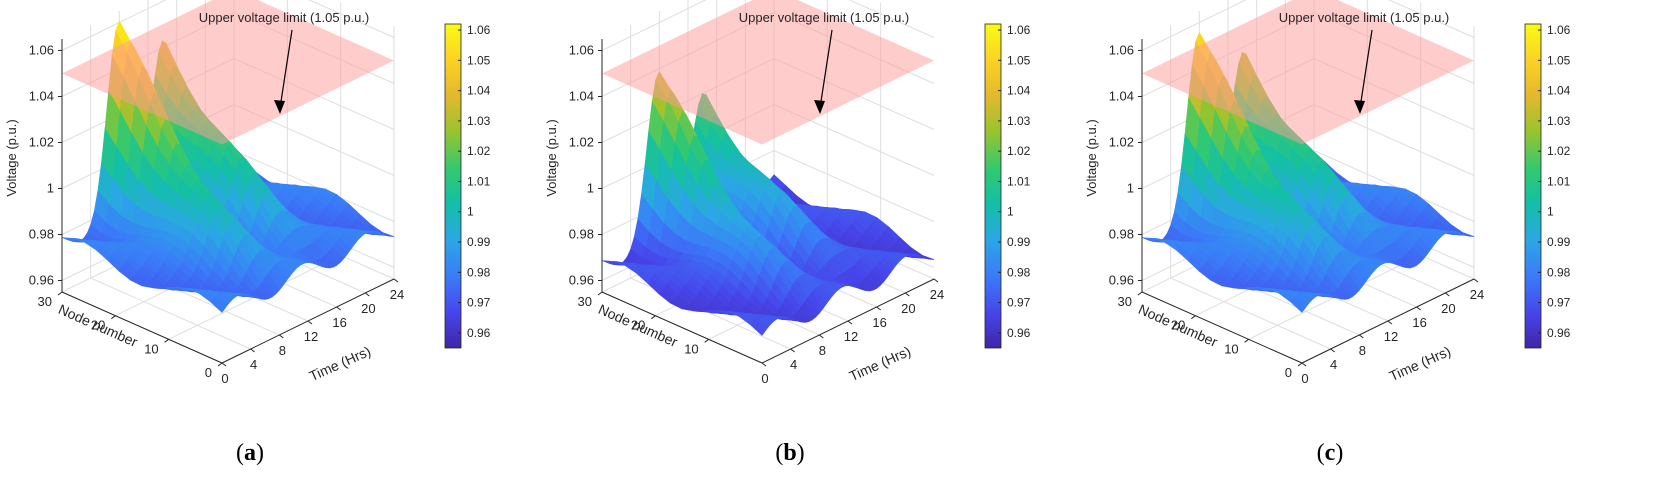 Image resolution: width=1666 pixels, height=502 pixels. Describe the element at coordinates (479, 242) in the screenshot. I see `colorbar-tick-label: 0.99` at that location.